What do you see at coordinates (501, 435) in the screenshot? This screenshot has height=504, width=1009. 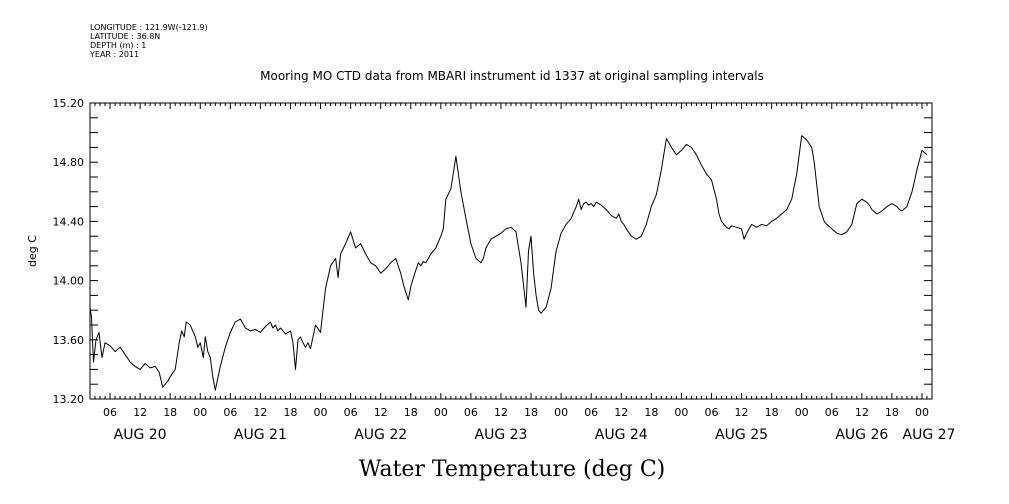 I see `x-day-label: AUG 23` at bounding box center [501, 435].